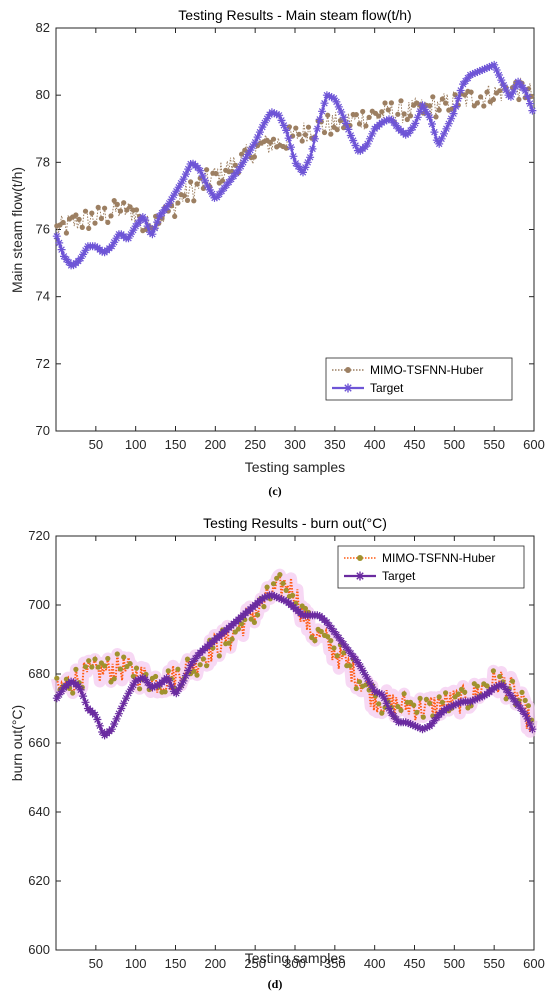  What do you see at coordinates (534, 963) in the screenshot?
I see `x-tick-label: 600` at bounding box center [534, 963].